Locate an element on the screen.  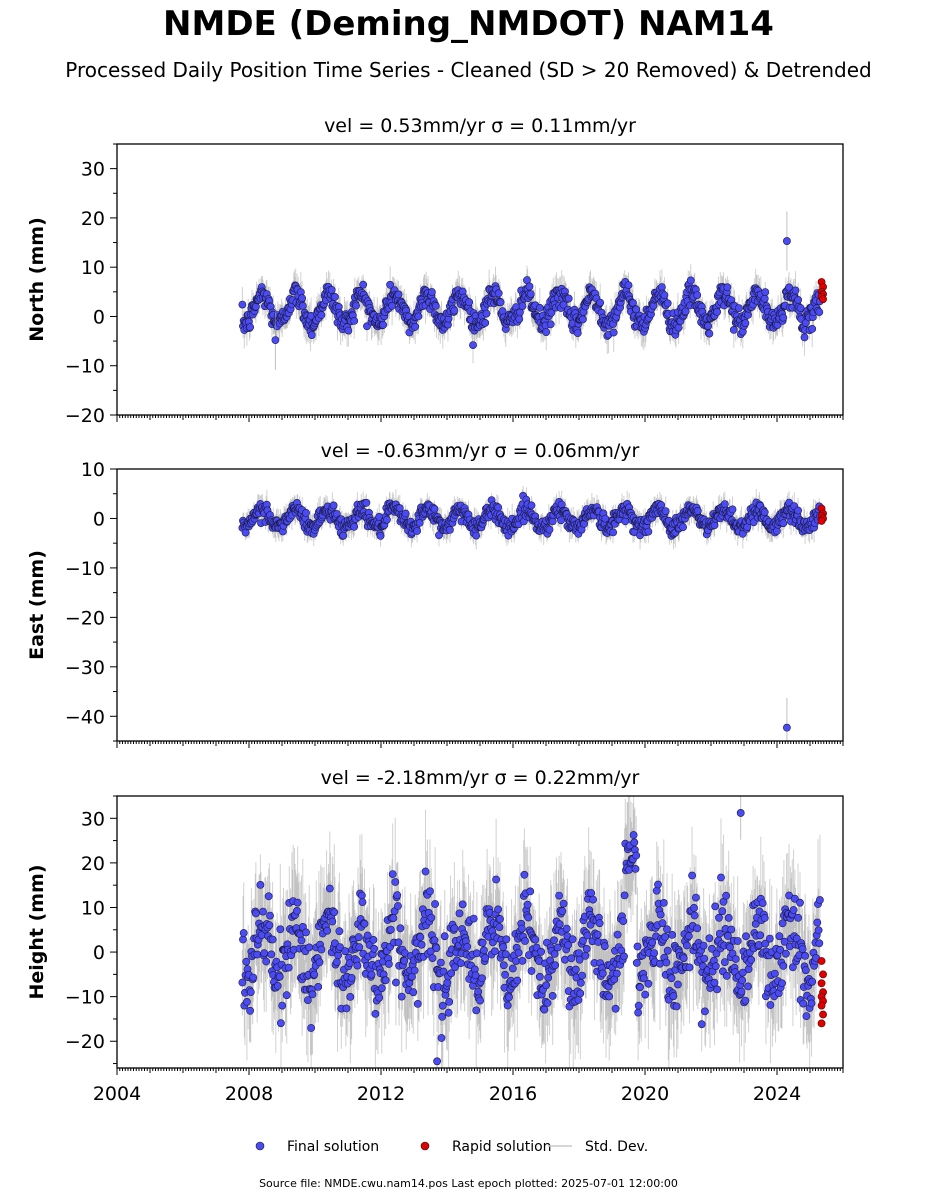
panel-title: vel = -0.63mm/yr σ = 0.06mm/yr is located at coordinates (480, 451).